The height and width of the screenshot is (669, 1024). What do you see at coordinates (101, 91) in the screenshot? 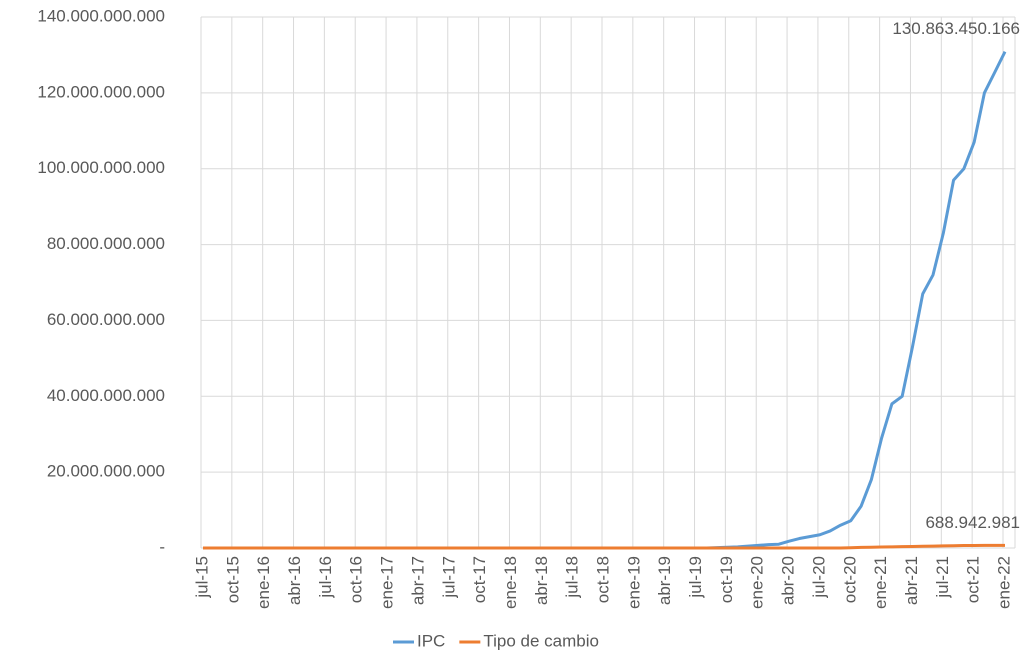
I see `y-tick-label: 120.000.000.000` at bounding box center [101, 91].